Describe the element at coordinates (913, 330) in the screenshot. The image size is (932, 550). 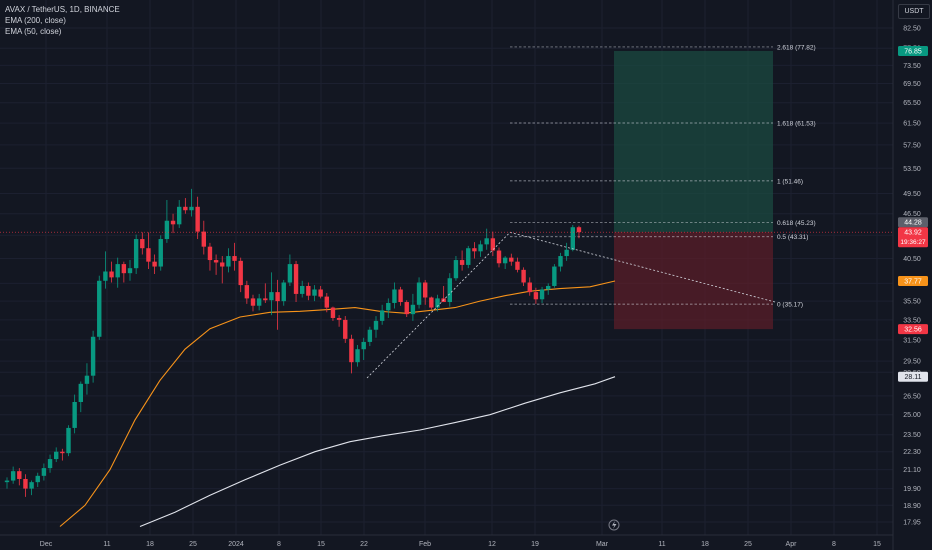
I see `price-badge: 32.56` at that location.